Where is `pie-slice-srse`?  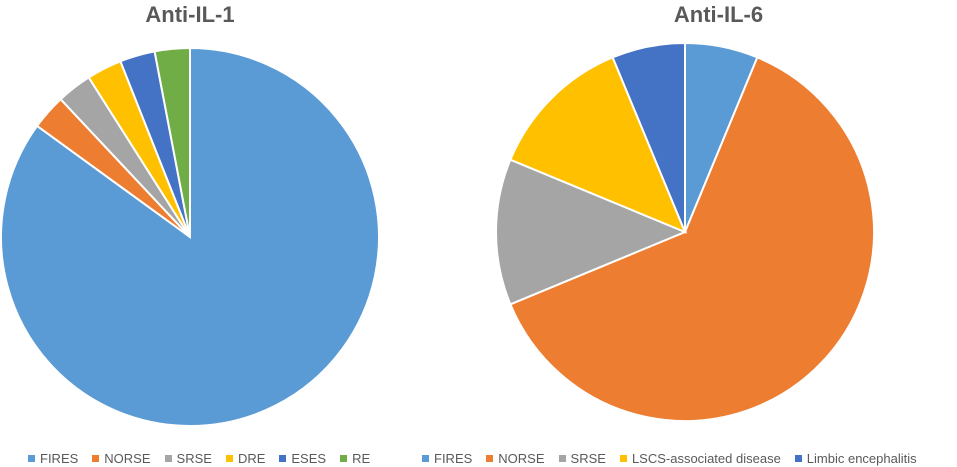
pie-slice-srse is located at coordinates (591, 232).